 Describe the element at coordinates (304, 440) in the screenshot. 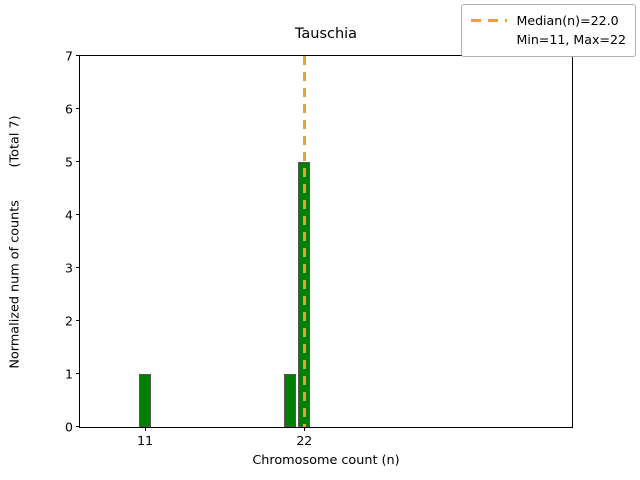

I see `x-axis-tick-label: 22` at that location.